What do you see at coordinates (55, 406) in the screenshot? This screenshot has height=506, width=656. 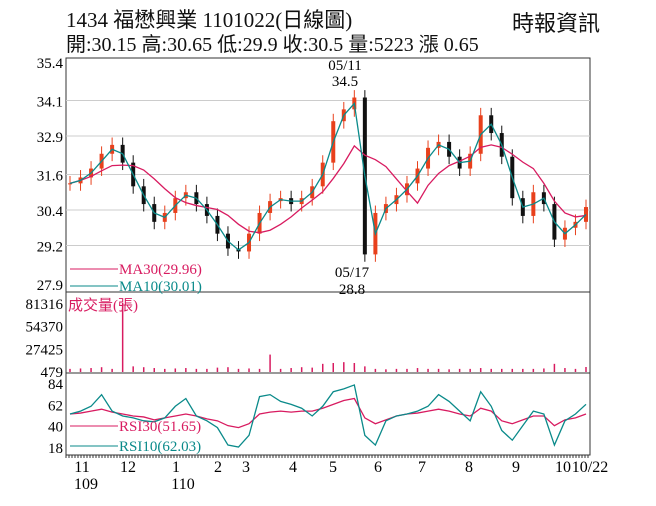 I see `rsi-tick-label: 62` at bounding box center [55, 406].